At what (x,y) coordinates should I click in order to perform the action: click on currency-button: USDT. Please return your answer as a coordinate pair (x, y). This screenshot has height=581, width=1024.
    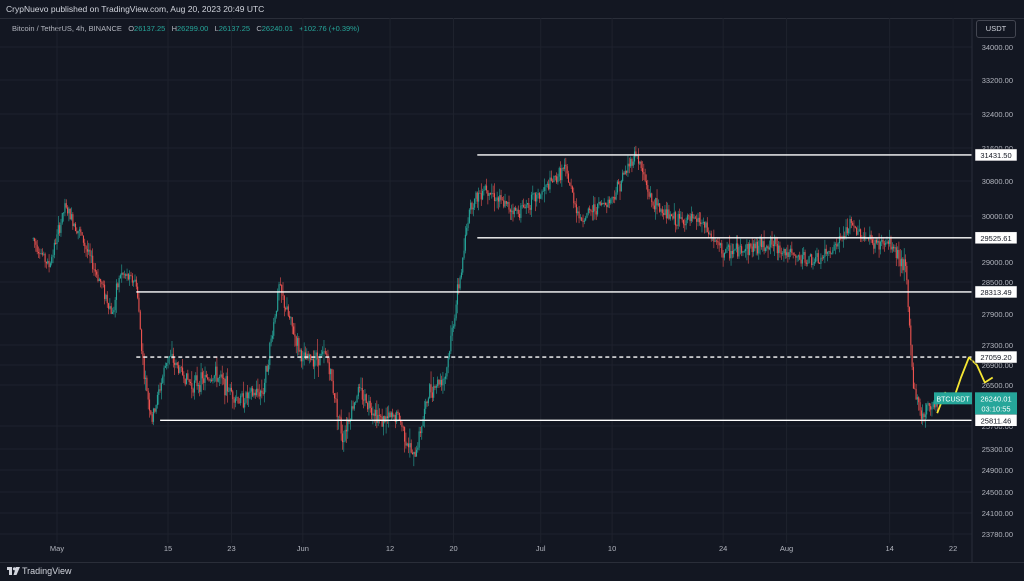
    Looking at the image, I should click on (996, 29).